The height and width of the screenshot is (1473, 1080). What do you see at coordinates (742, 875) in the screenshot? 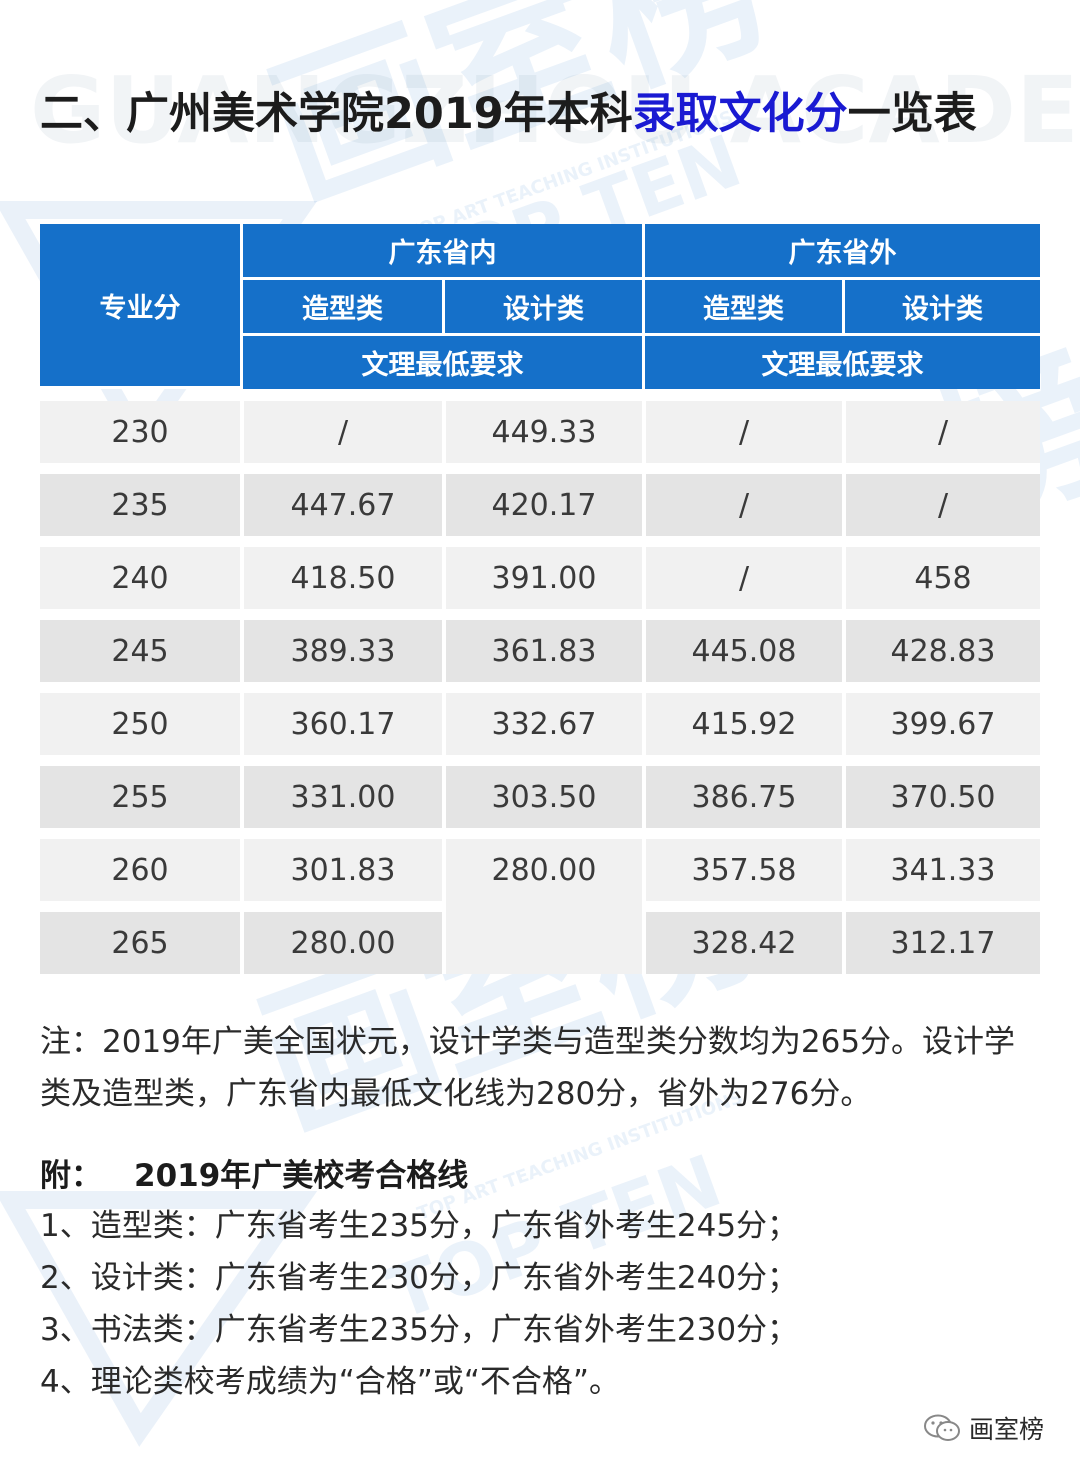
I see `table-cell: 357.58` at bounding box center [742, 875].